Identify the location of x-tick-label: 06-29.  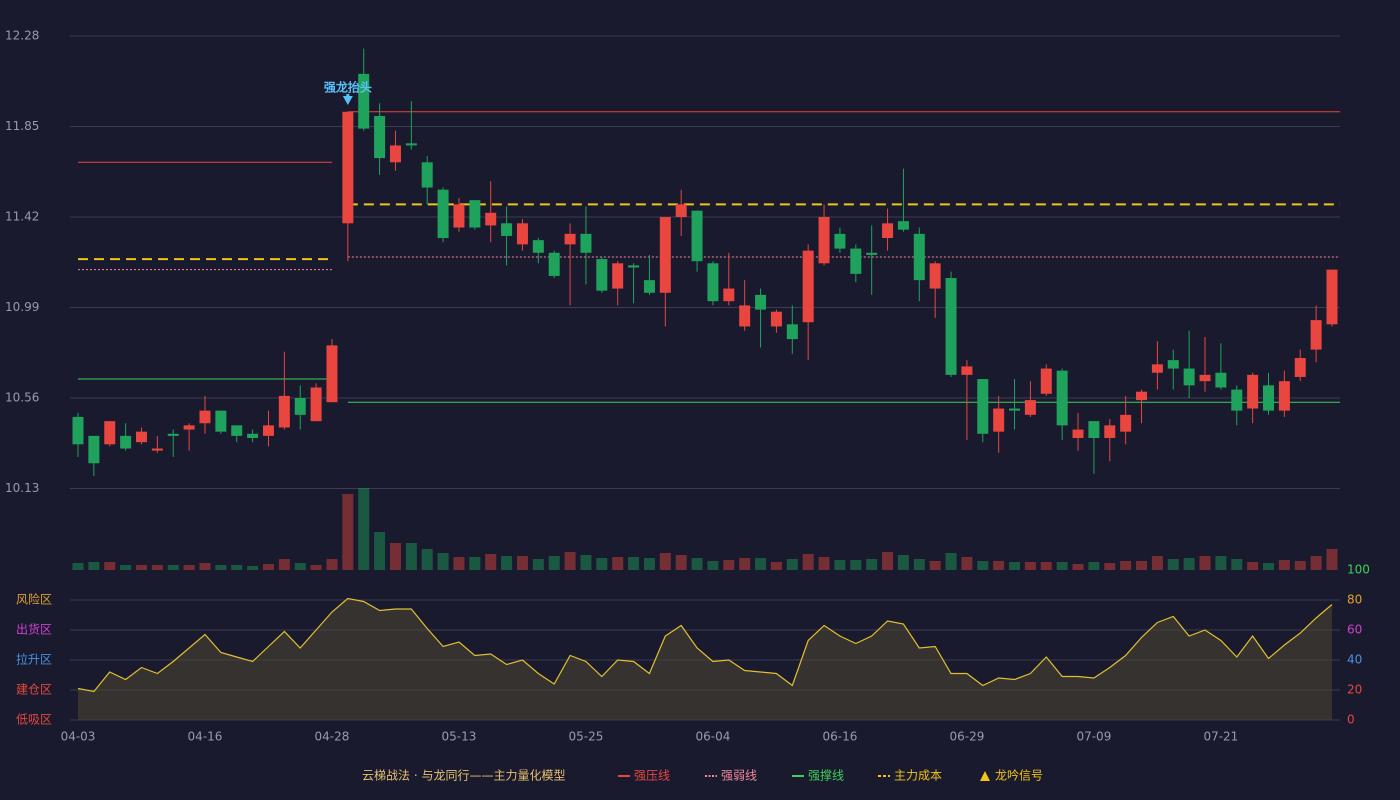
(966, 737).